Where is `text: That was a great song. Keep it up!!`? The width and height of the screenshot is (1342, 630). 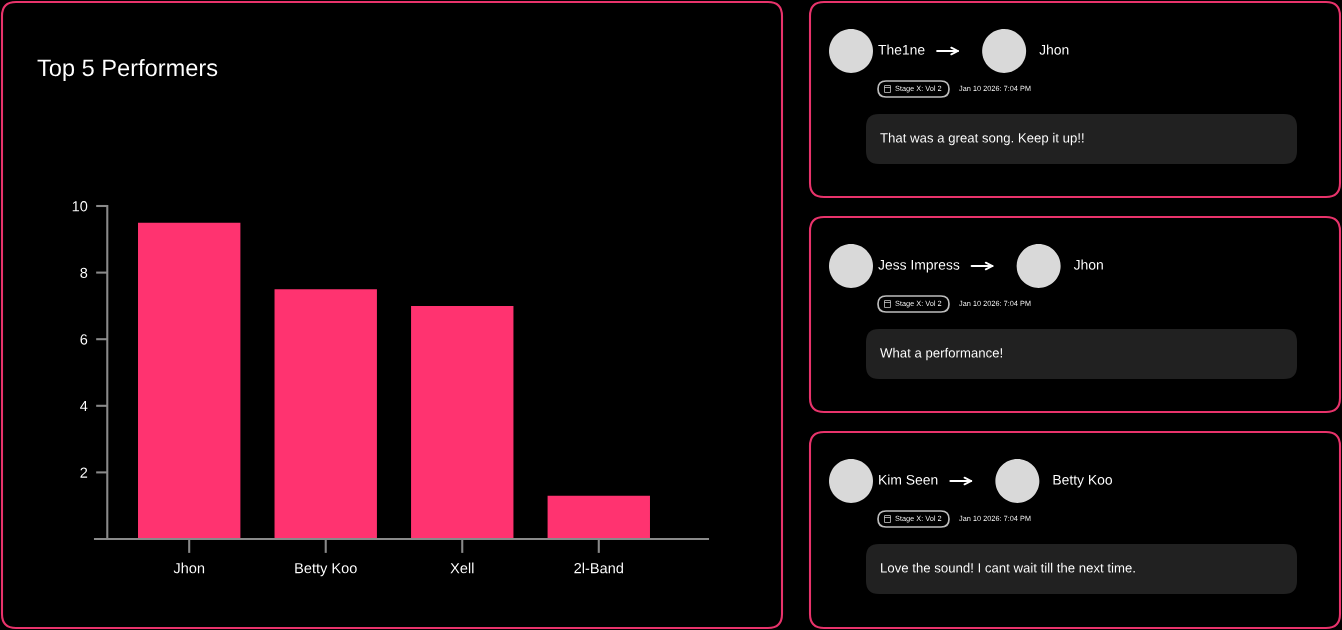
text: That was a great song. Keep it up!! is located at coordinates (982, 139).